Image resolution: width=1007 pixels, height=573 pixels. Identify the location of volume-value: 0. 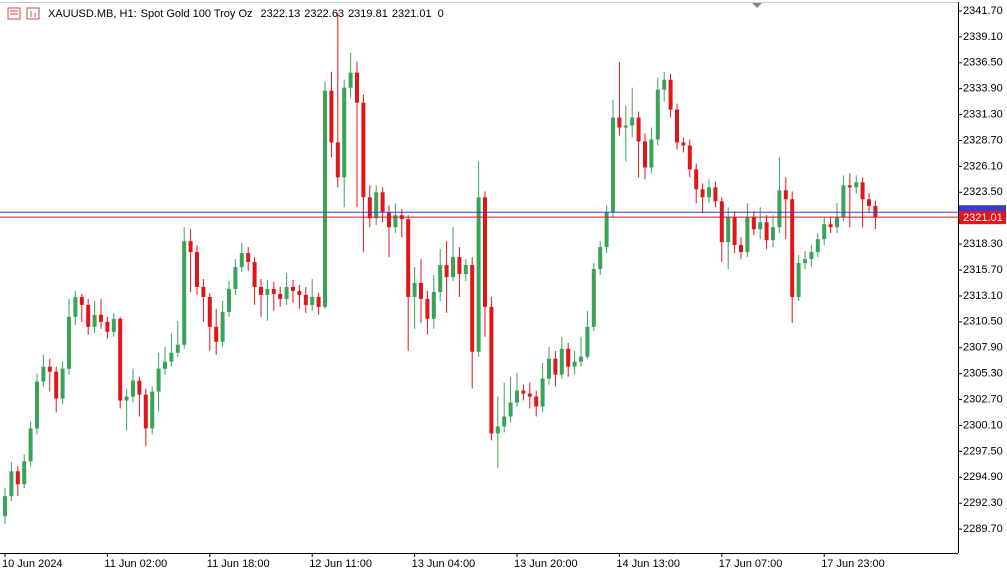
(441, 14).